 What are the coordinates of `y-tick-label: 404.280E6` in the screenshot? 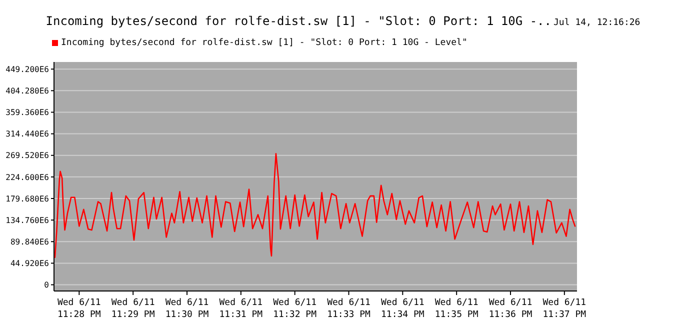 It's located at (28, 91).